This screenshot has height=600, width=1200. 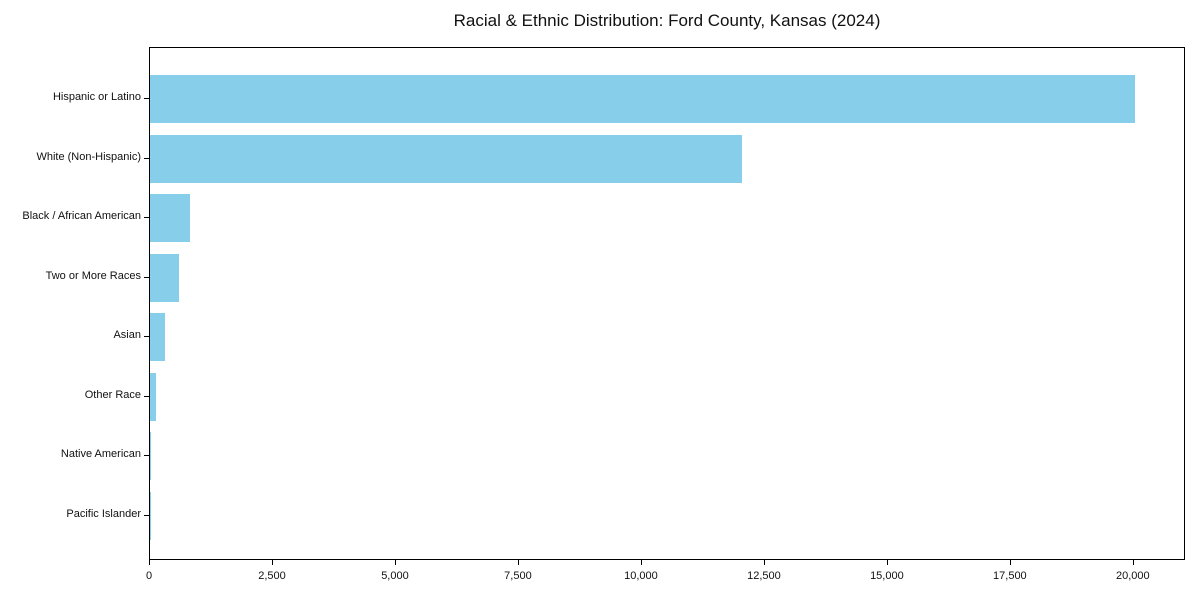 What do you see at coordinates (518, 576) in the screenshot?
I see `x-tick-label-7-500: 7,500` at bounding box center [518, 576].